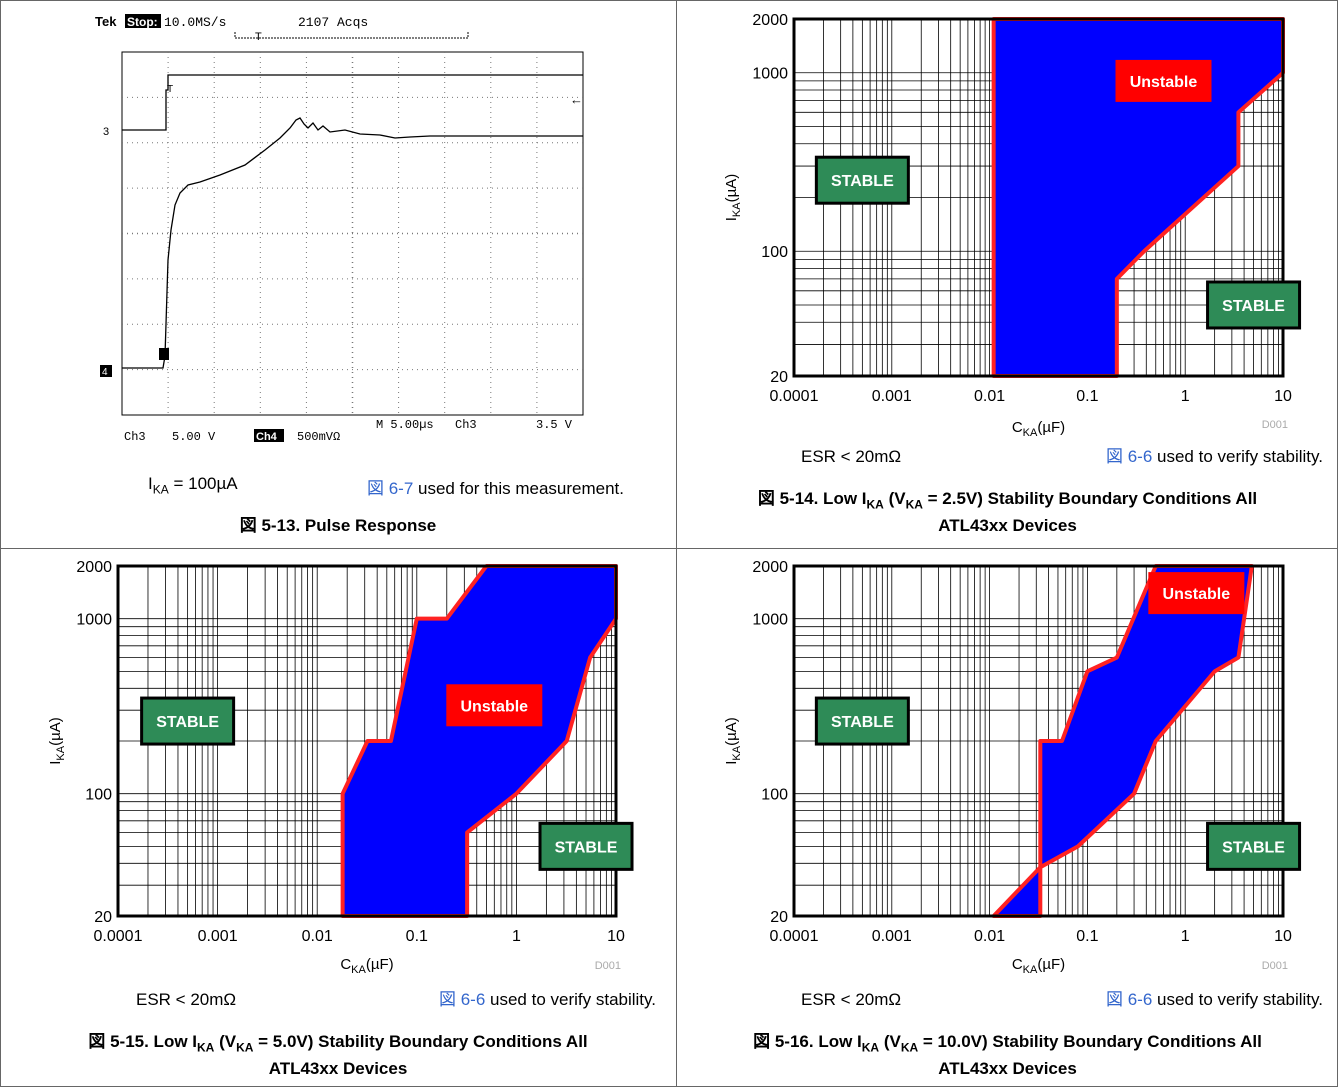 The width and height of the screenshot is (1338, 1092). Describe the element at coordinates (164, 354) in the screenshot. I see `trigger-position-badge` at that location.